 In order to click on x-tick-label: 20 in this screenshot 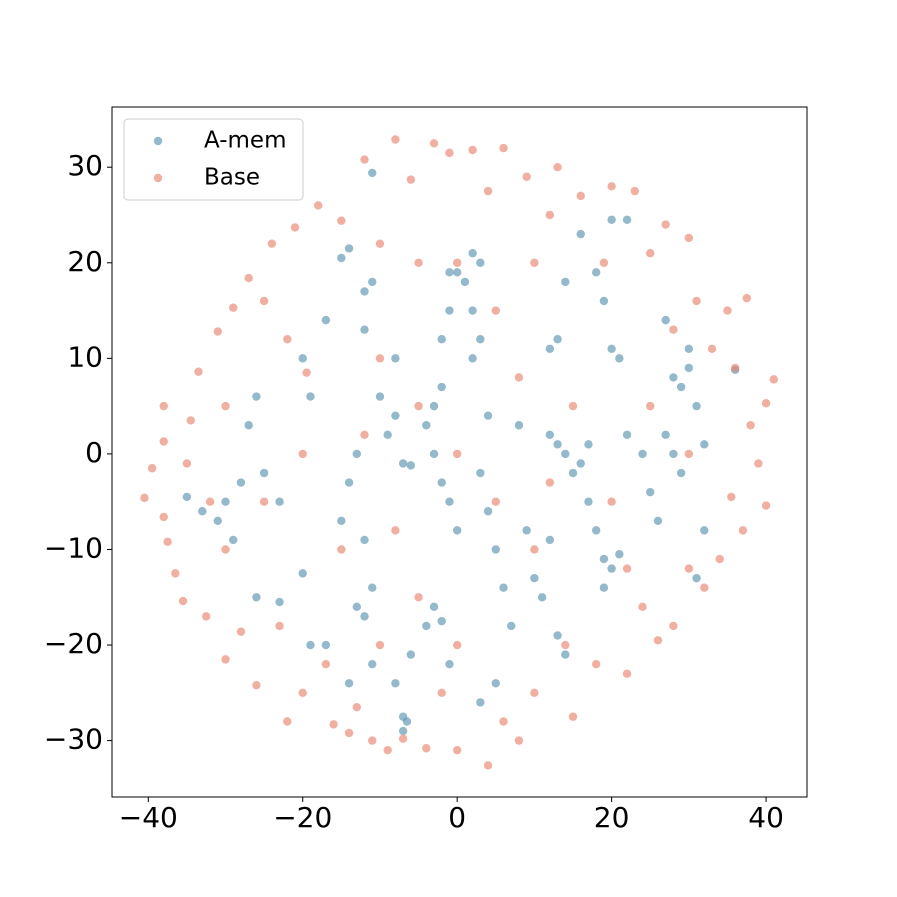, I will do `click(612, 817)`.